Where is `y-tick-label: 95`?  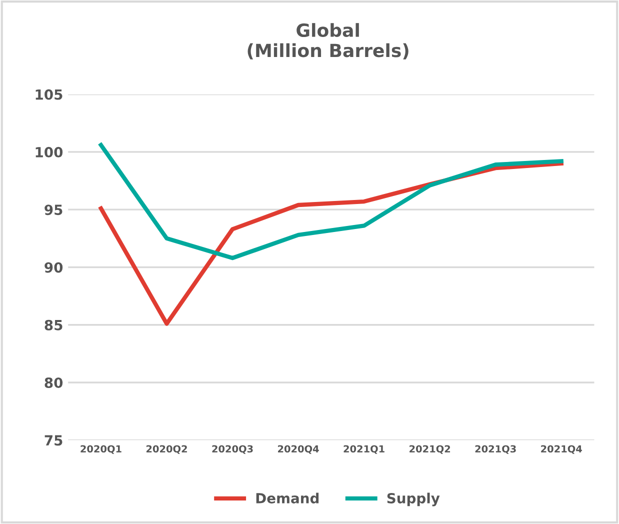 y-tick-label: 95 is located at coordinates (53, 210).